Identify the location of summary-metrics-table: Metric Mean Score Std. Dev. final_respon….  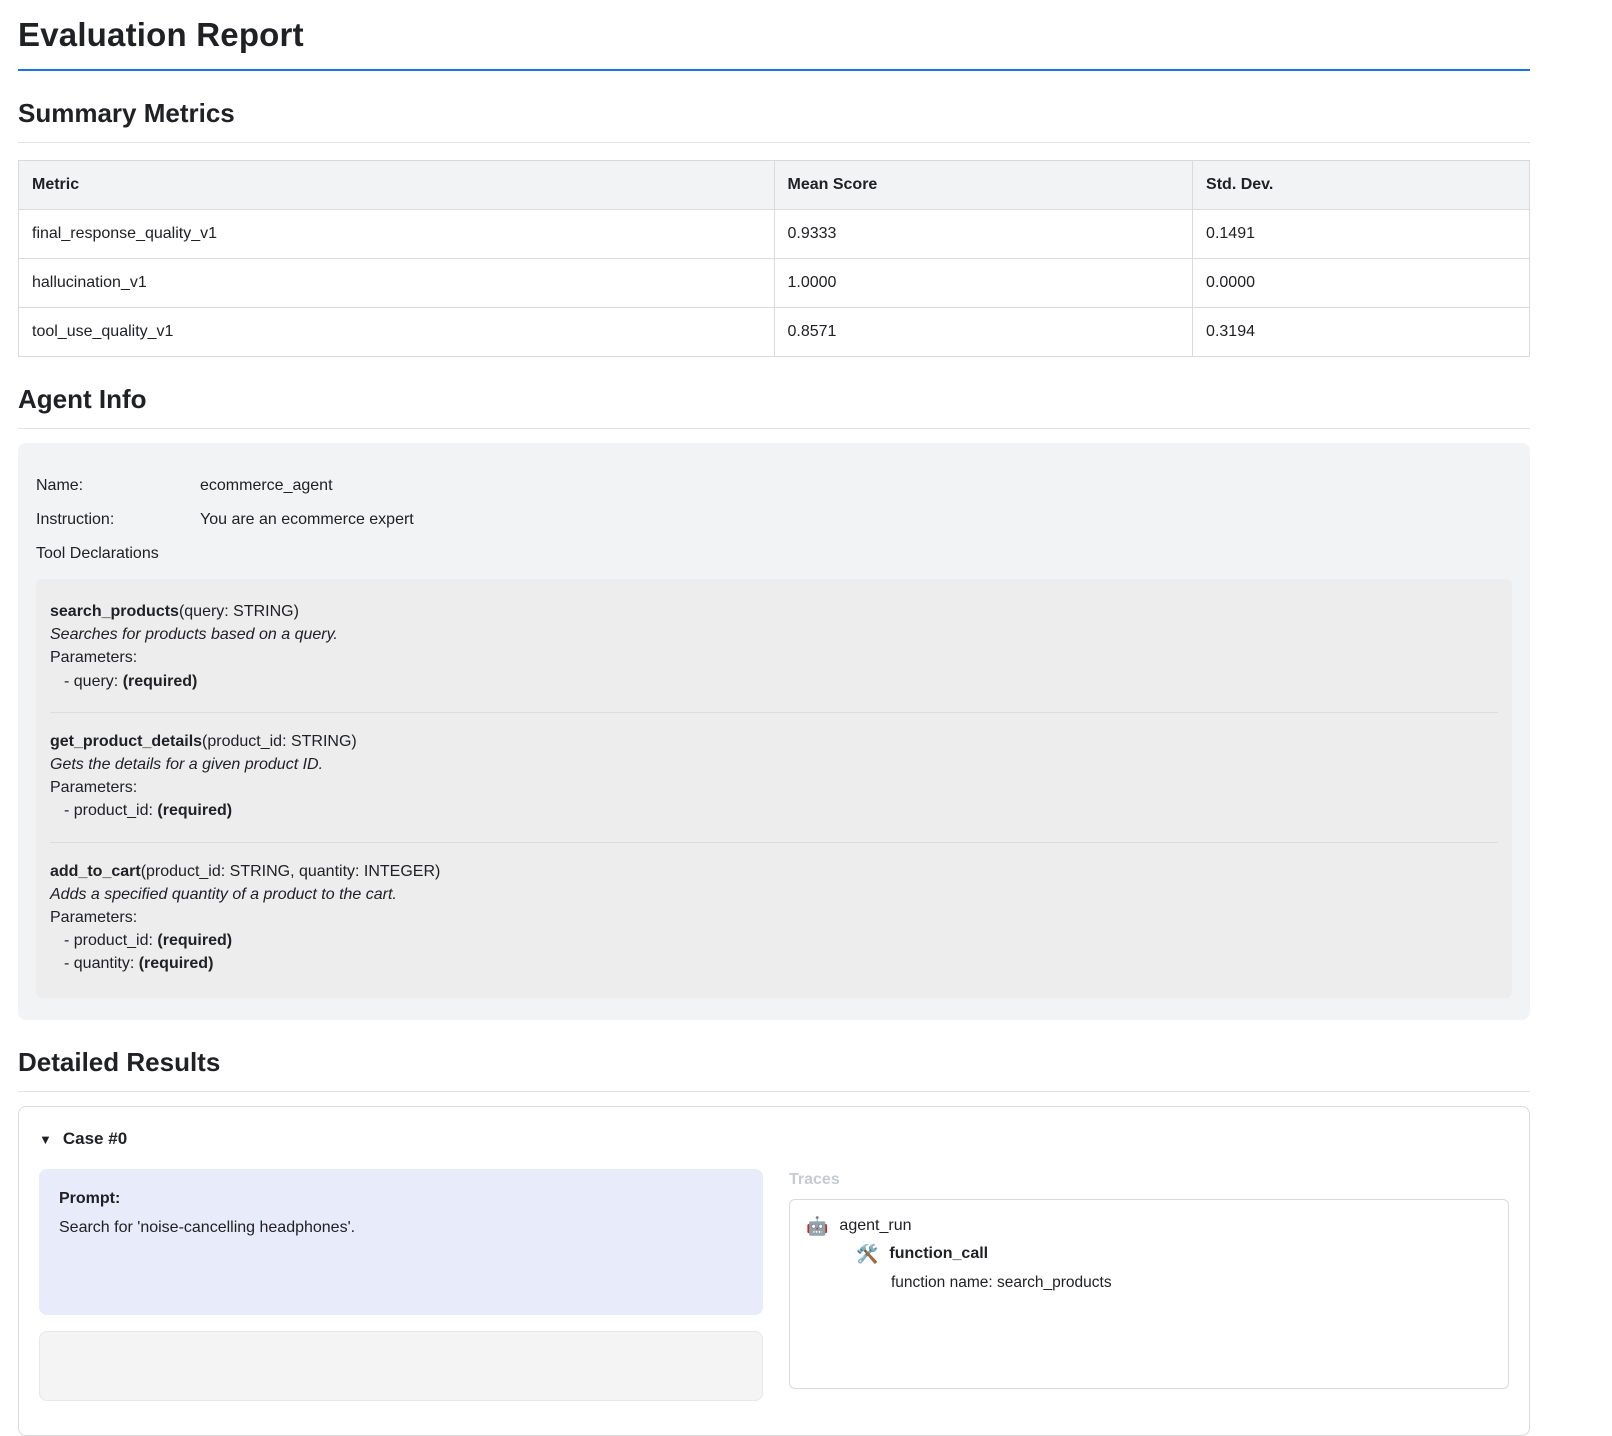
(774, 258).